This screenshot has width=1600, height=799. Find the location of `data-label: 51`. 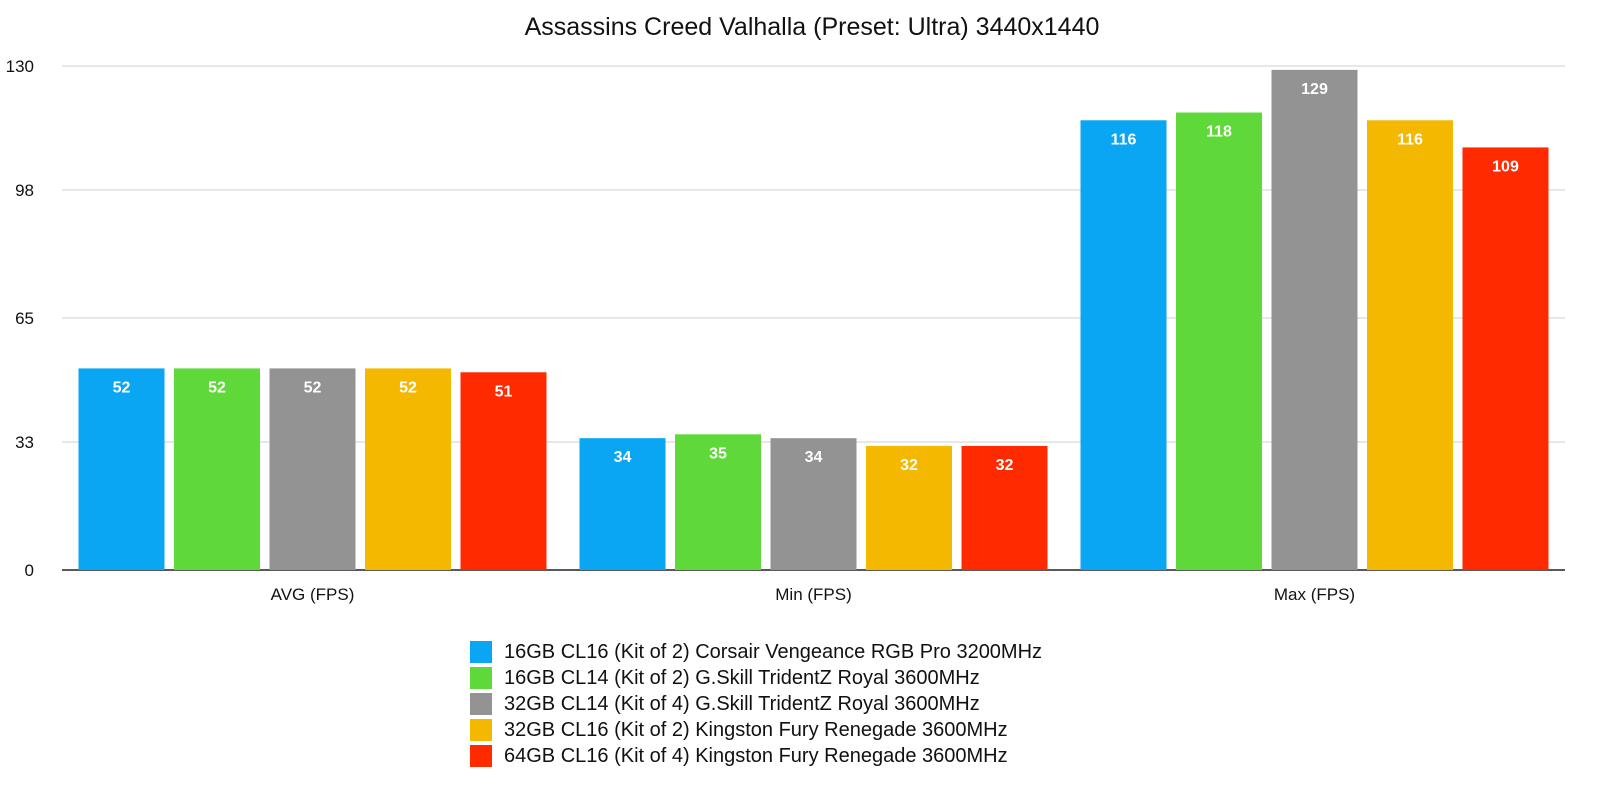

data-label: 51 is located at coordinates (504, 391).